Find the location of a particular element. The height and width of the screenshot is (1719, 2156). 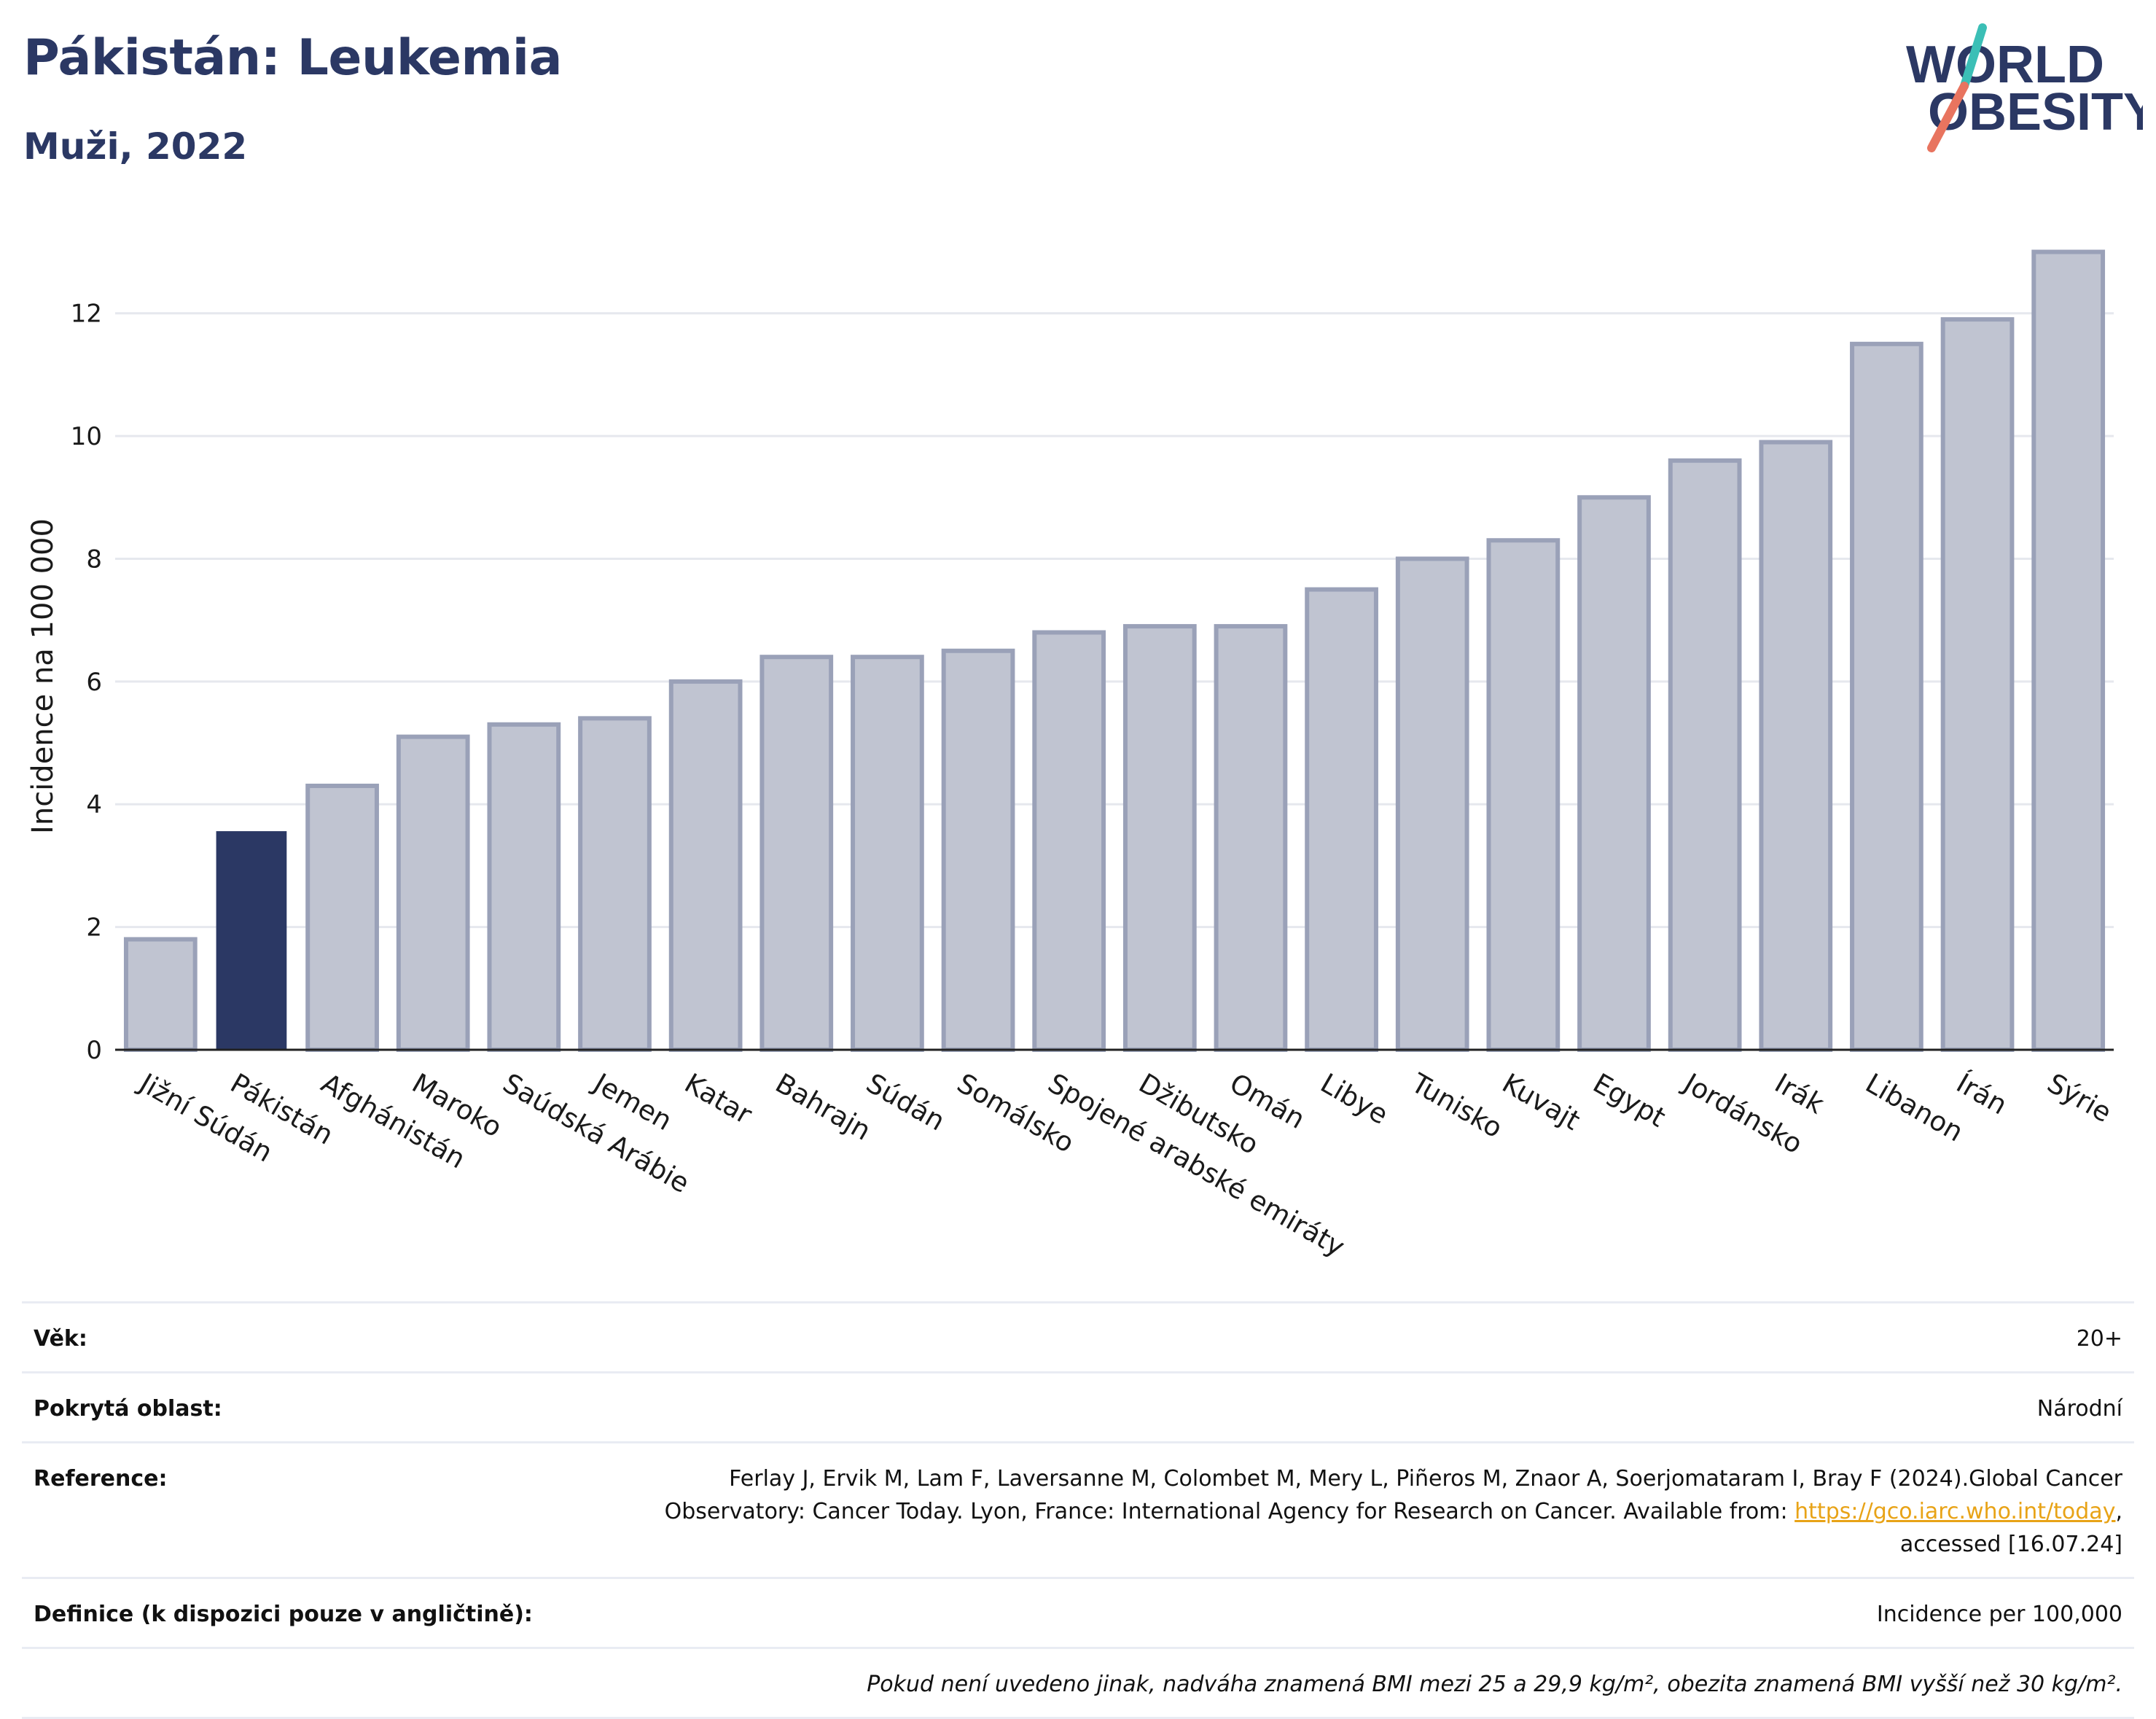

info-row-coverage: Pokrytá oblast: Národní is located at coordinates (1078, 1406).